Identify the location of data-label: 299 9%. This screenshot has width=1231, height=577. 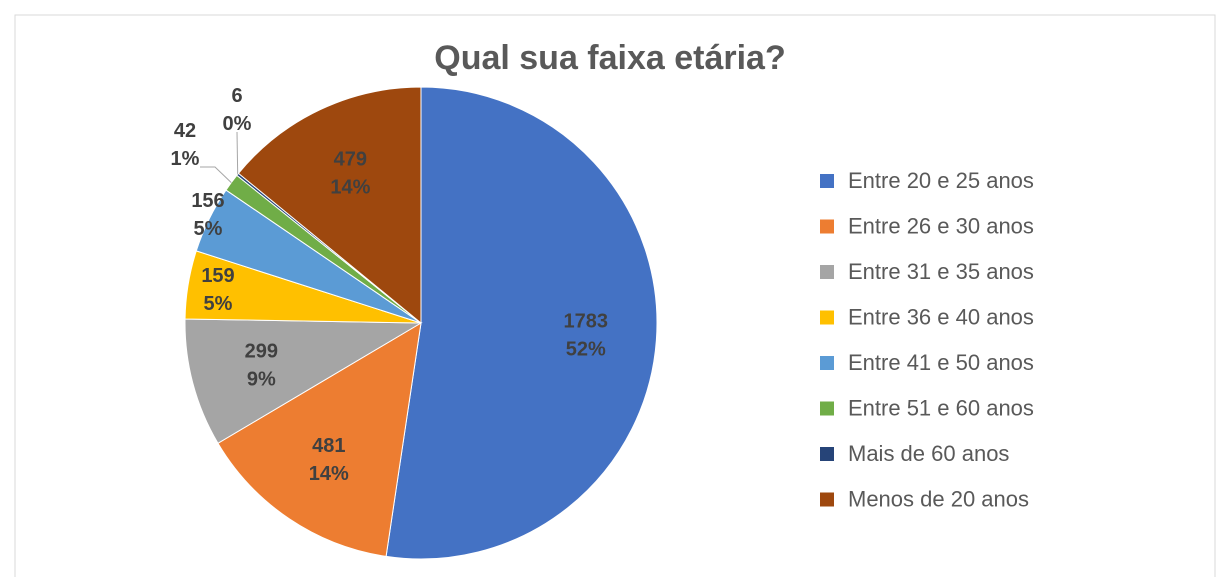
(261, 366).